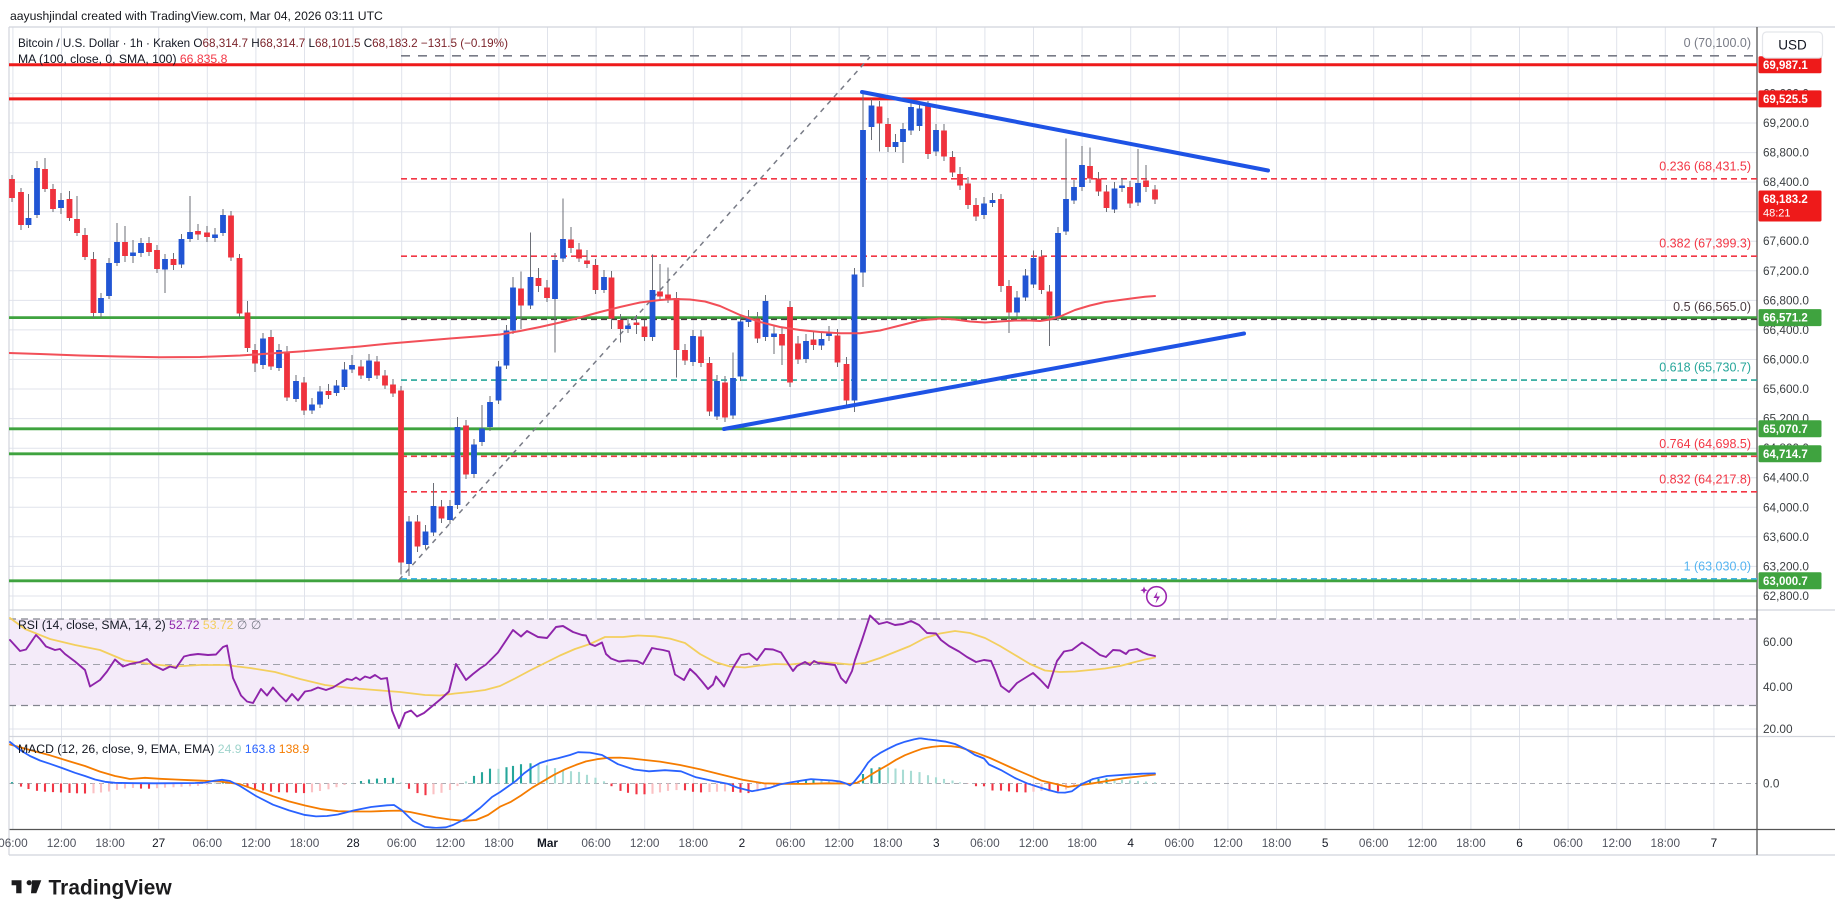  What do you see at coordinates (111, 888) in the screenshot?
I see `svg-text: TradingView` at bounding box center [111, 888].